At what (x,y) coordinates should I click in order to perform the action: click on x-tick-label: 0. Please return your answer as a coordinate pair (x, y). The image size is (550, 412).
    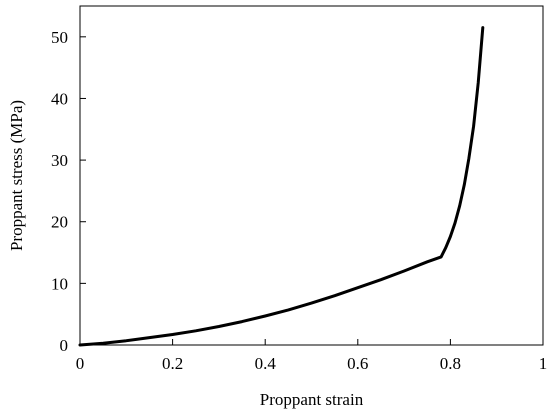
    Looking at the image, I should click on (80, 363).